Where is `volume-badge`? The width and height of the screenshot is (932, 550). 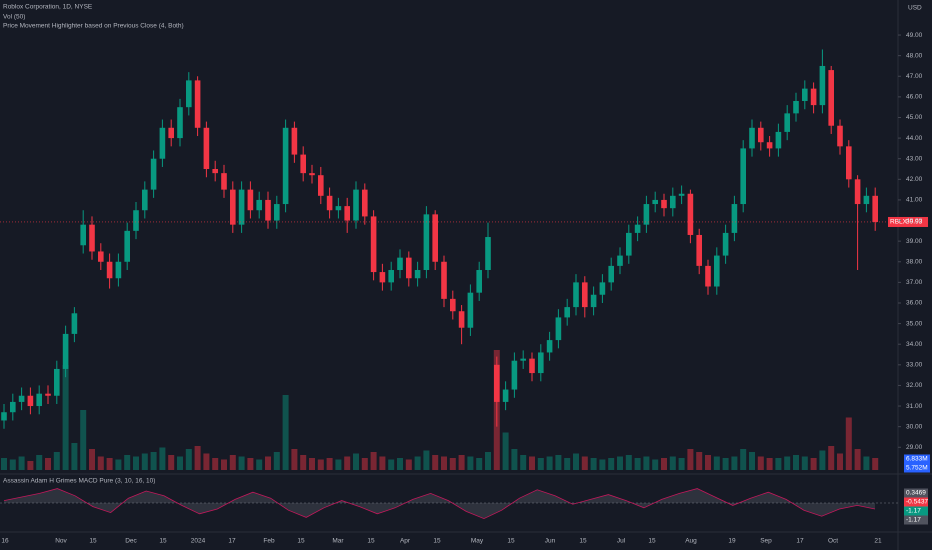
volume-badge is located at coordinates (917, 459).